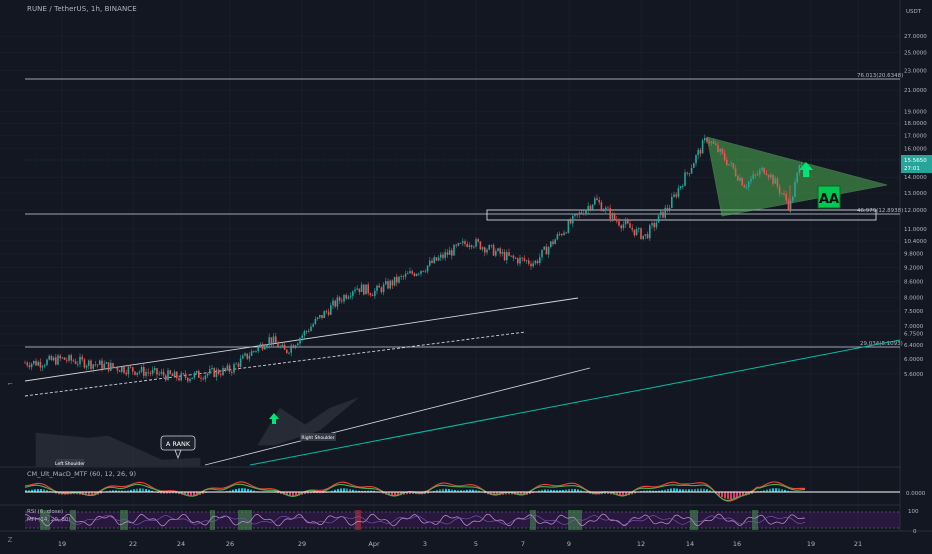 This screenshot has width=932, height=554. I want to click on quote-currency: USDT, so click(914, 12).